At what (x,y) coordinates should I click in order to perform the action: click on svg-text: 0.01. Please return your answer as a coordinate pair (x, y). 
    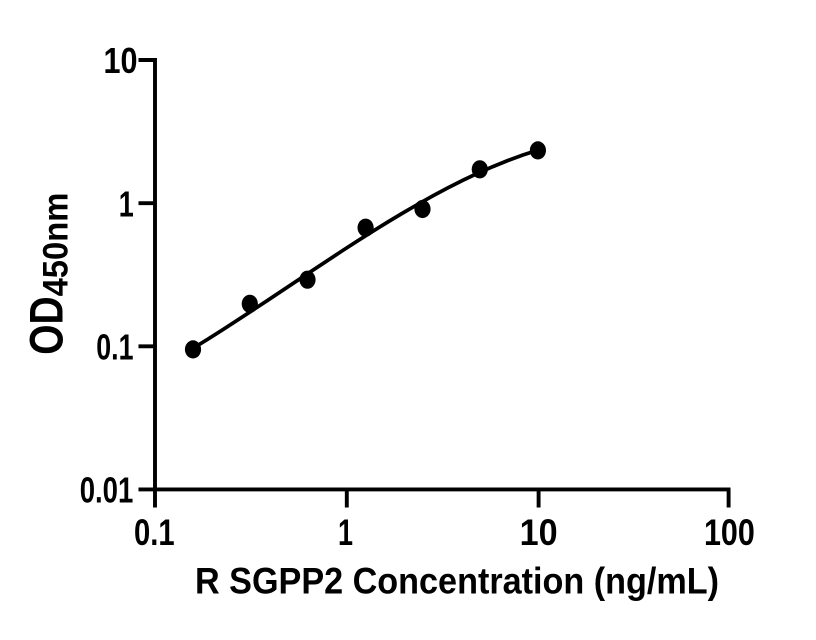
    Looking at the image, I should click on (107, 491).